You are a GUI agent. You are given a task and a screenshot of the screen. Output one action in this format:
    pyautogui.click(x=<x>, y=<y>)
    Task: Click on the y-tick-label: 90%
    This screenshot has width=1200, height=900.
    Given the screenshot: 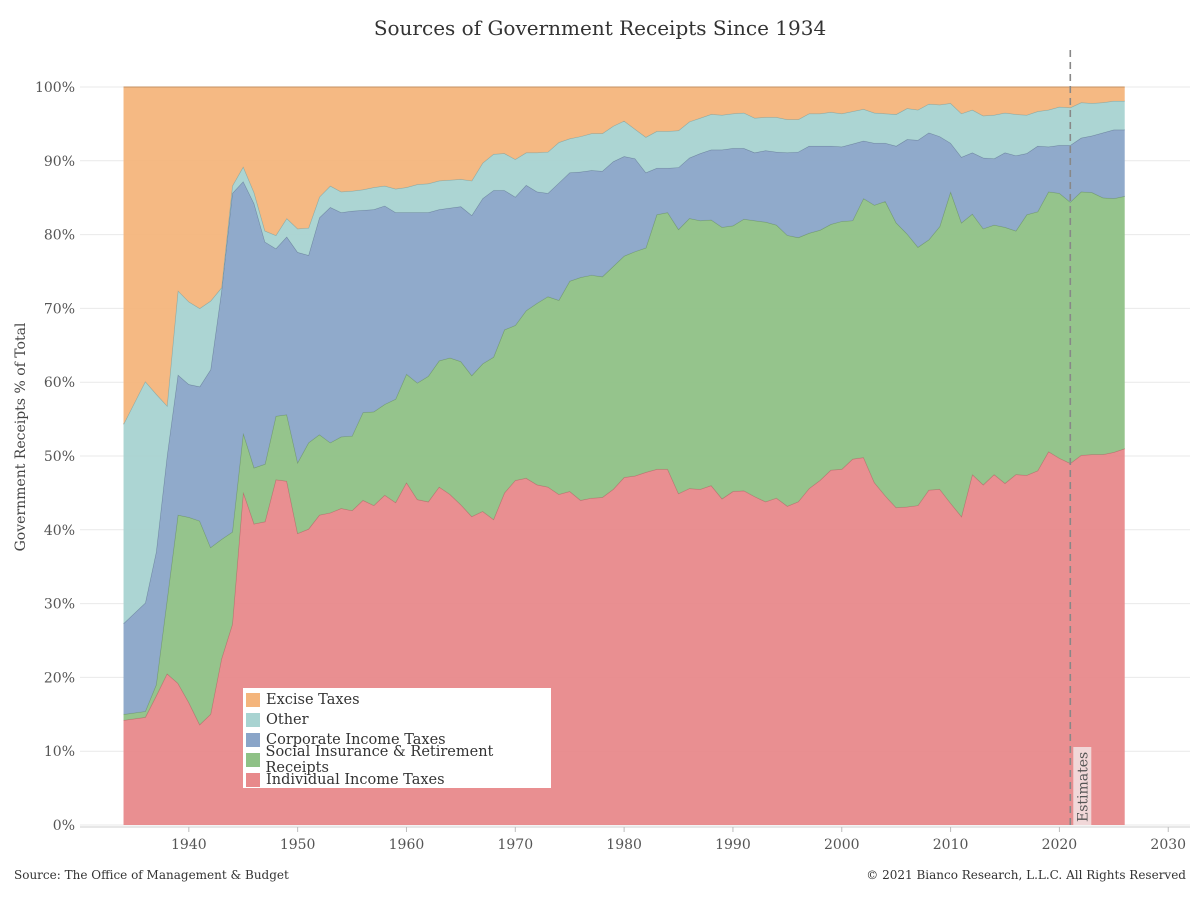 What is the action you would take?
    pyautogui.click(x=59, y=162)
    